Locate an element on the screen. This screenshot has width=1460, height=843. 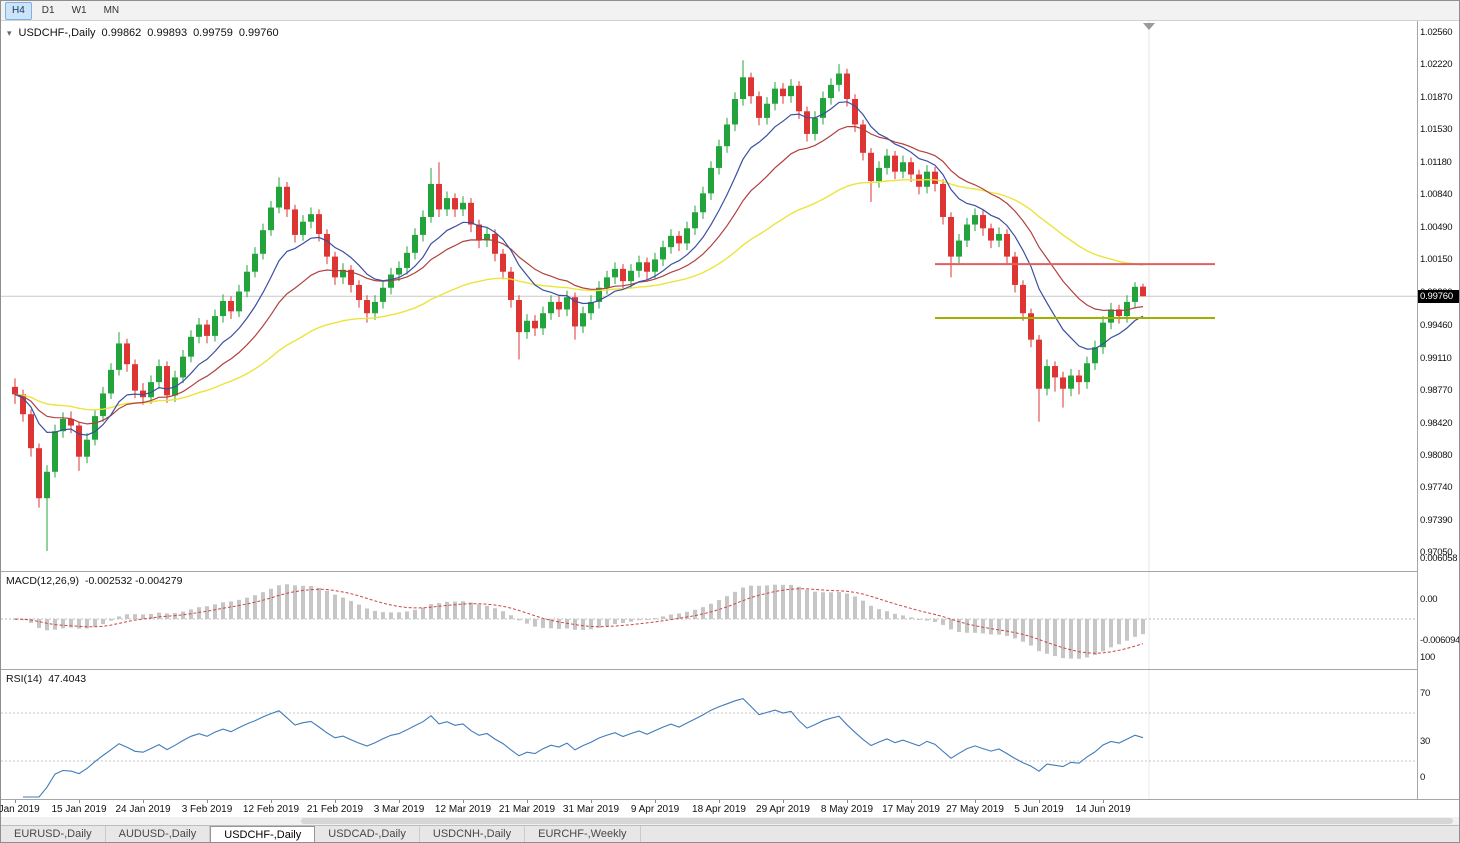
scrollbar-thumb is located at coordinates (877, 821).